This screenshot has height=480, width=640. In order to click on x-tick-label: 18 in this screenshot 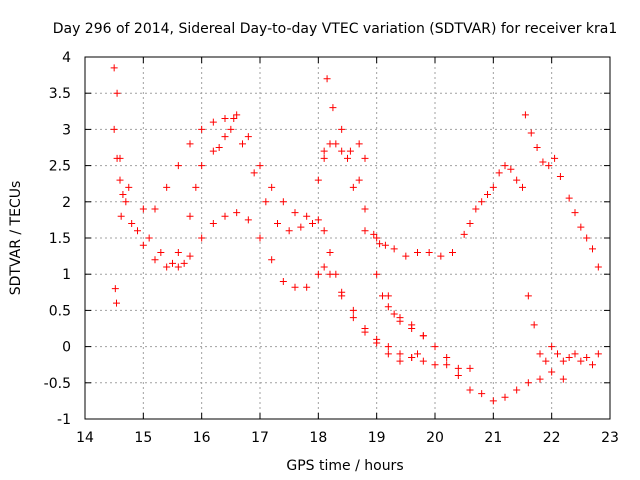, I will do `click(318, 438)`.